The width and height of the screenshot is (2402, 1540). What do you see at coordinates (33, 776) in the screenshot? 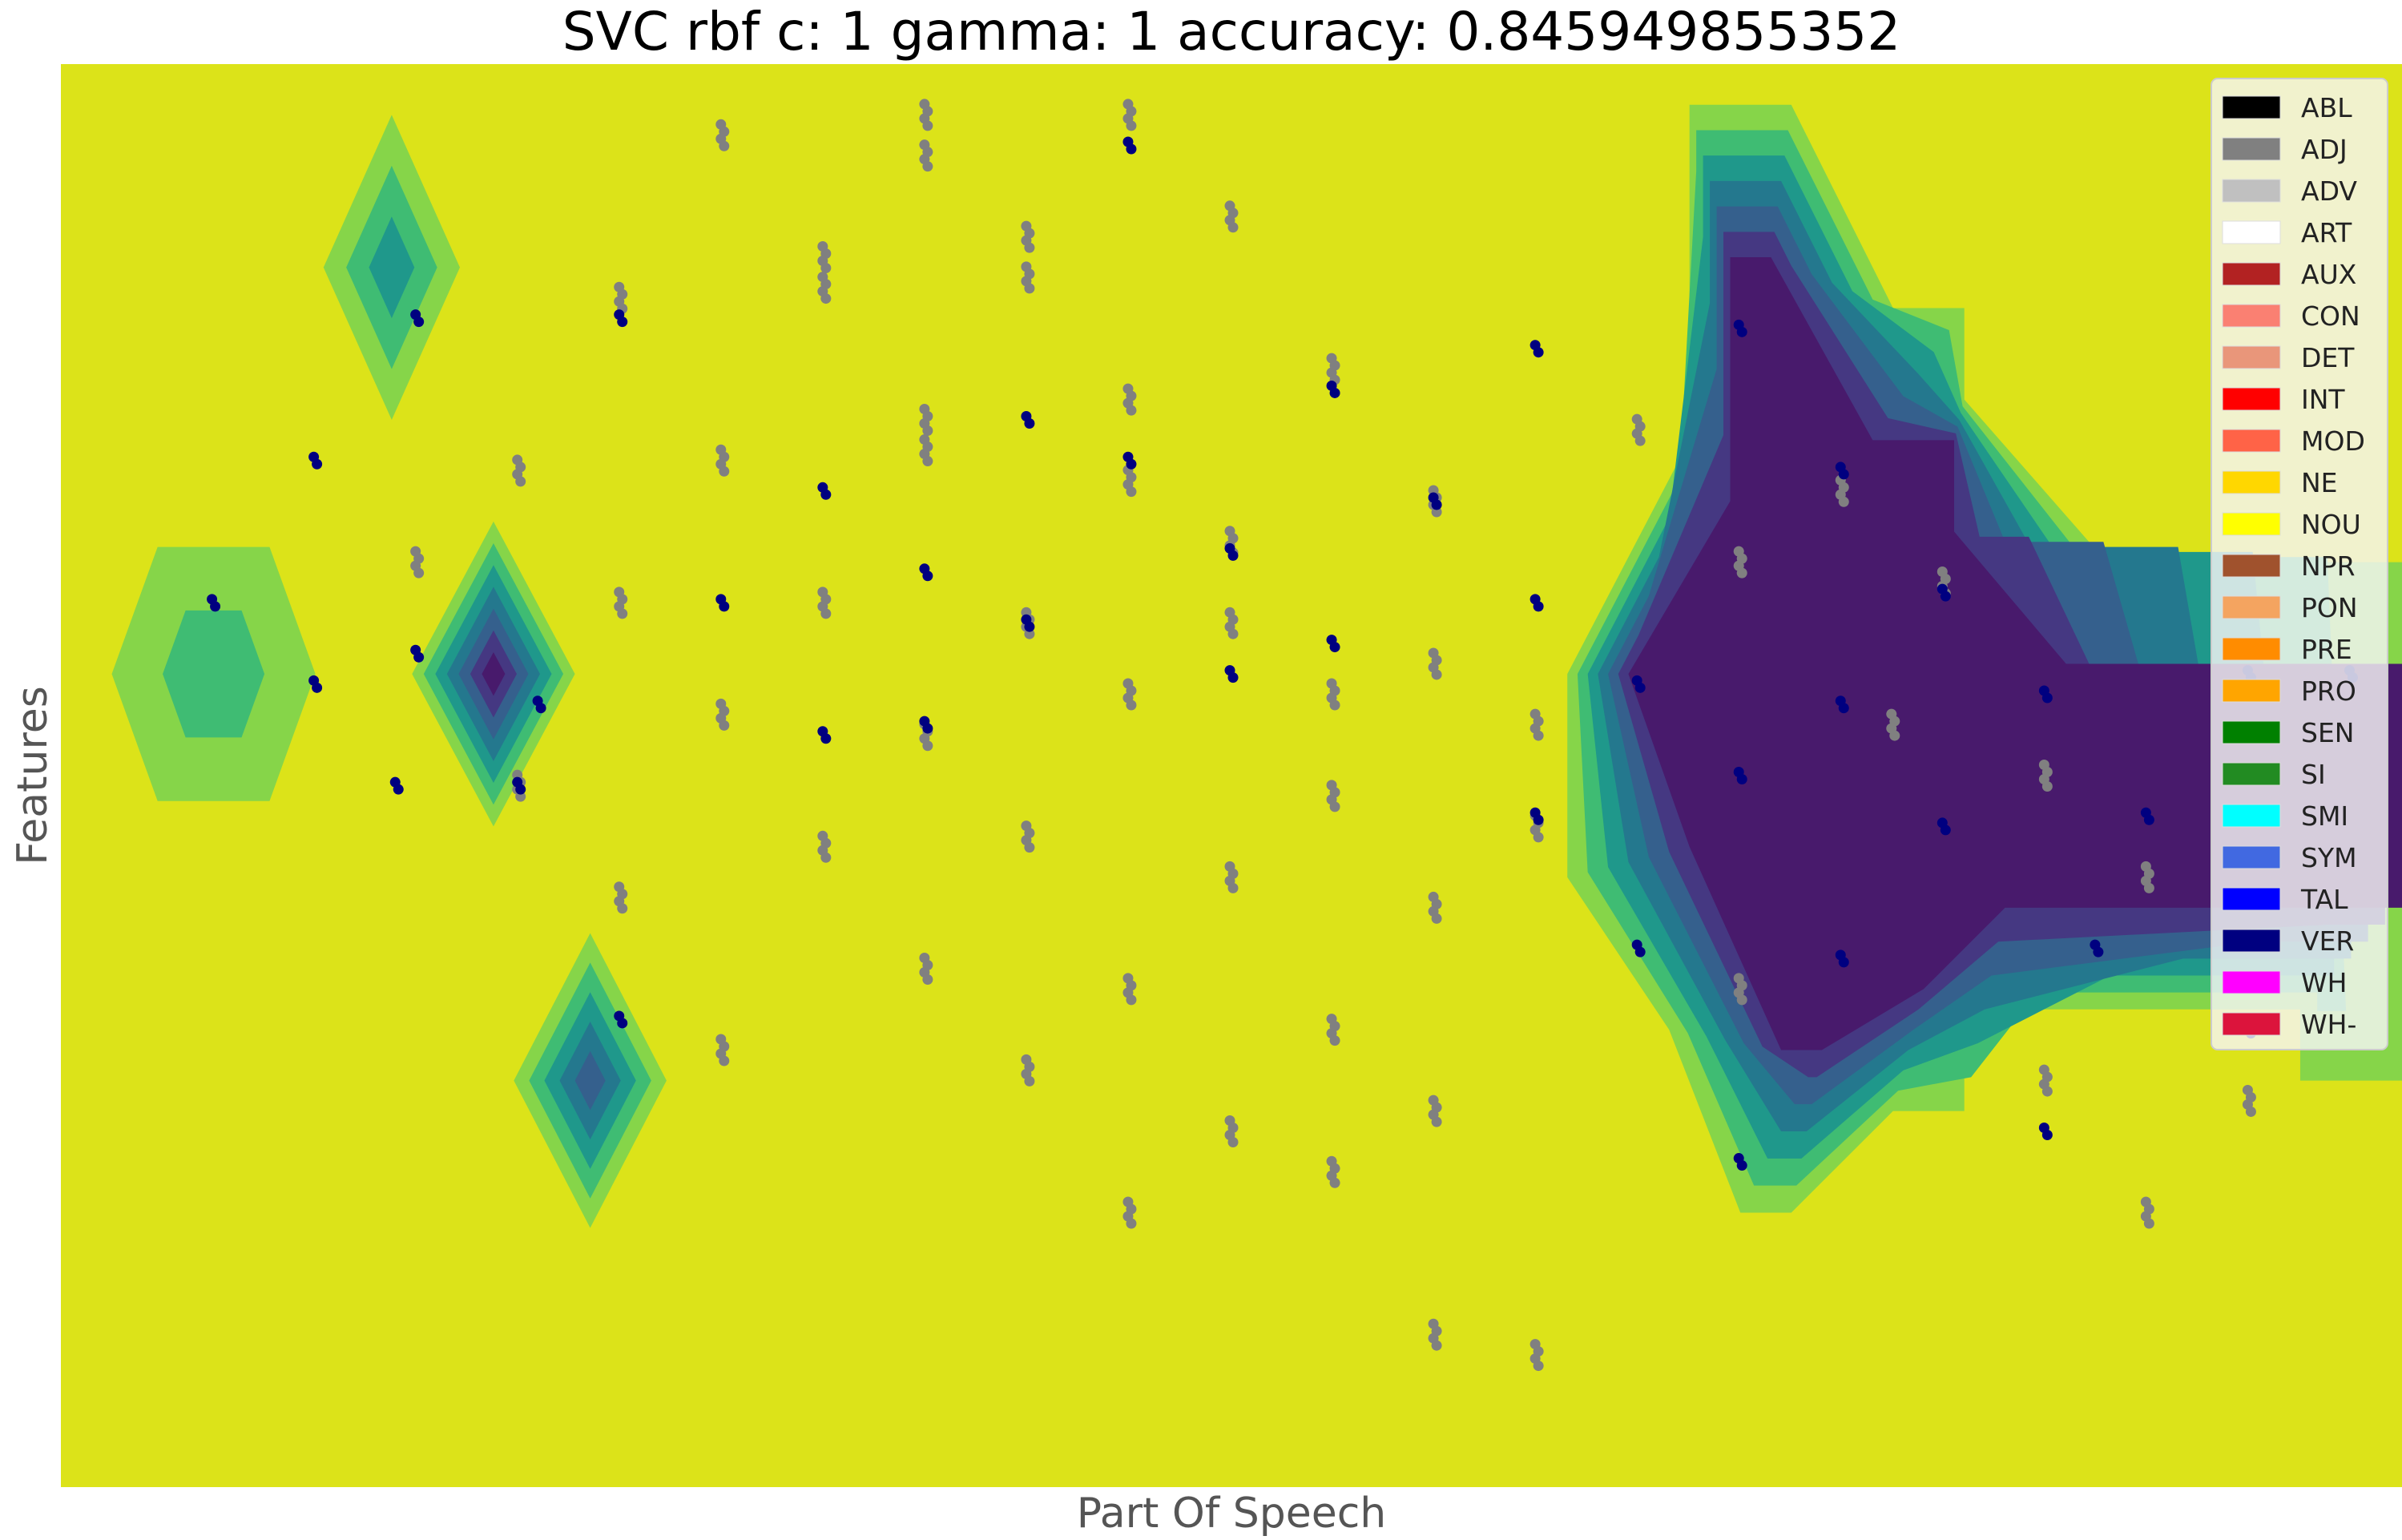
I see `y-axis-label: Features` at bounding box center [33, 776].